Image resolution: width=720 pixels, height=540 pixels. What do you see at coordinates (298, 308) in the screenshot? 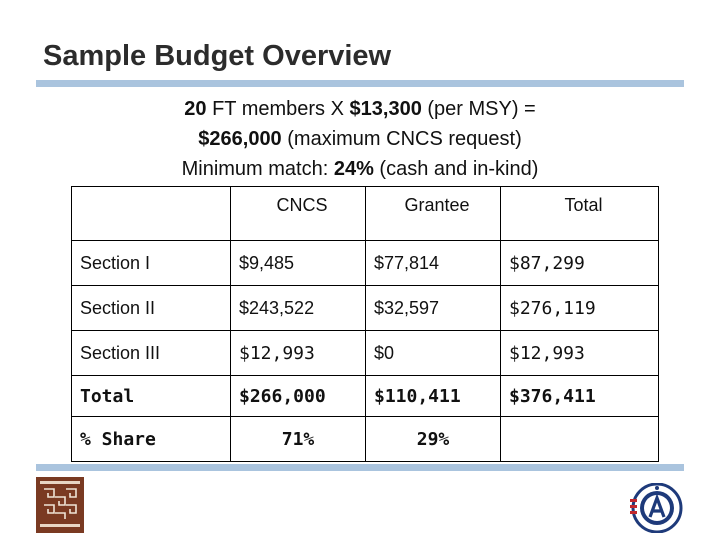
I see `cell-cncs: $243,522` at bounding box center [298, 308].